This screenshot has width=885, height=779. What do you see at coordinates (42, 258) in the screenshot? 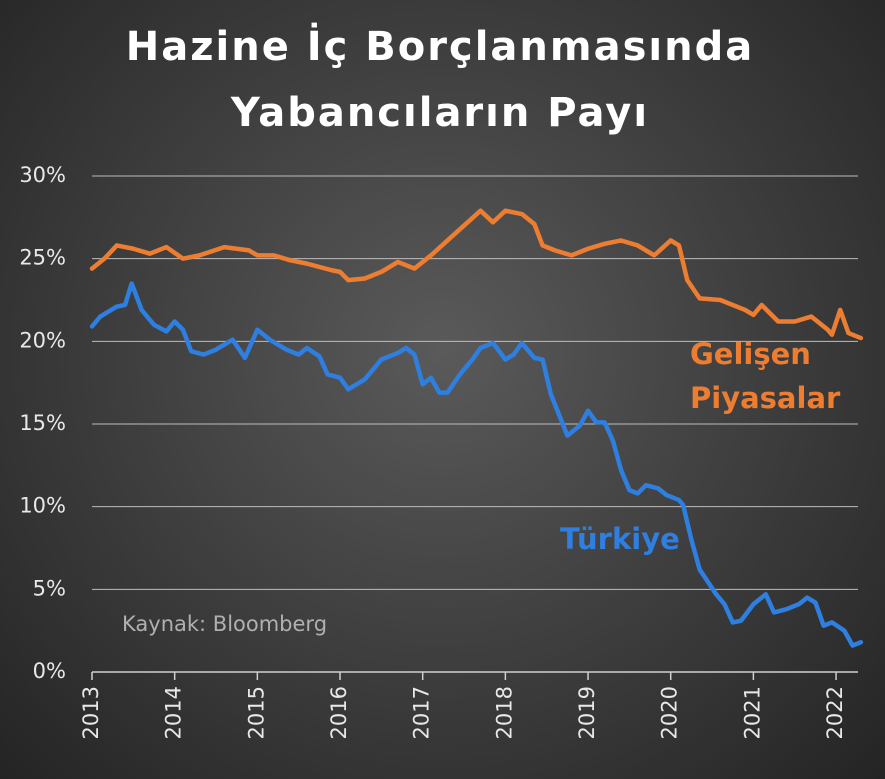
I see `y-tick-label: 25%` at bounding box center [42, 258].